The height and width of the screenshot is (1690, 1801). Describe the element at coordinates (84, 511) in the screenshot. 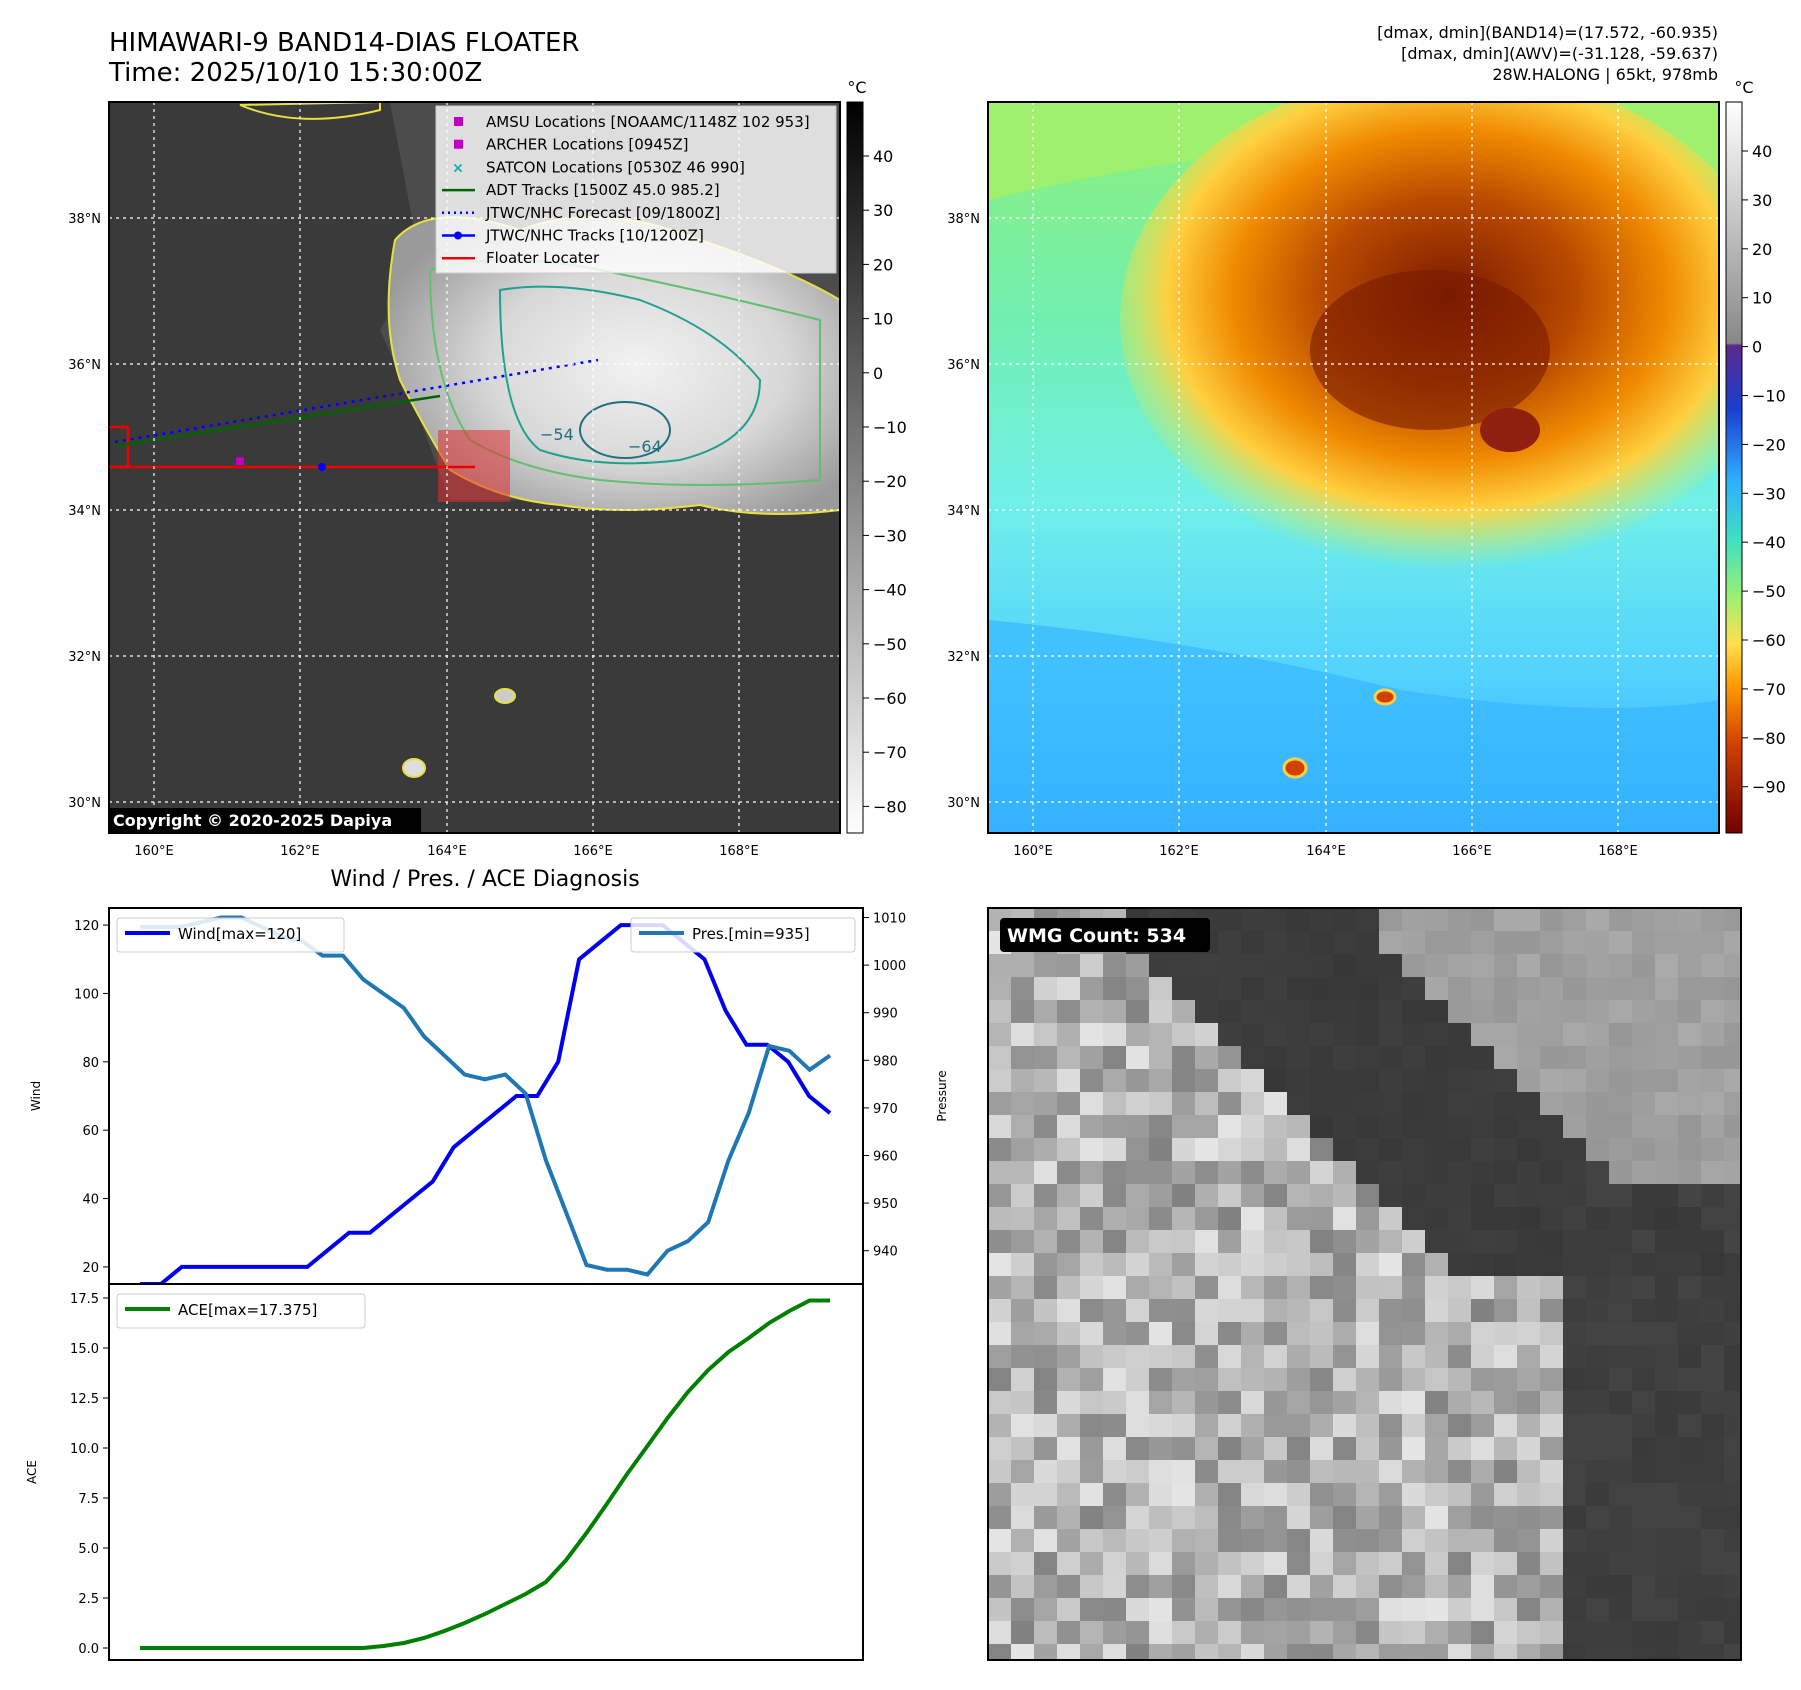

I see `lat-label: 34°N` at that location.